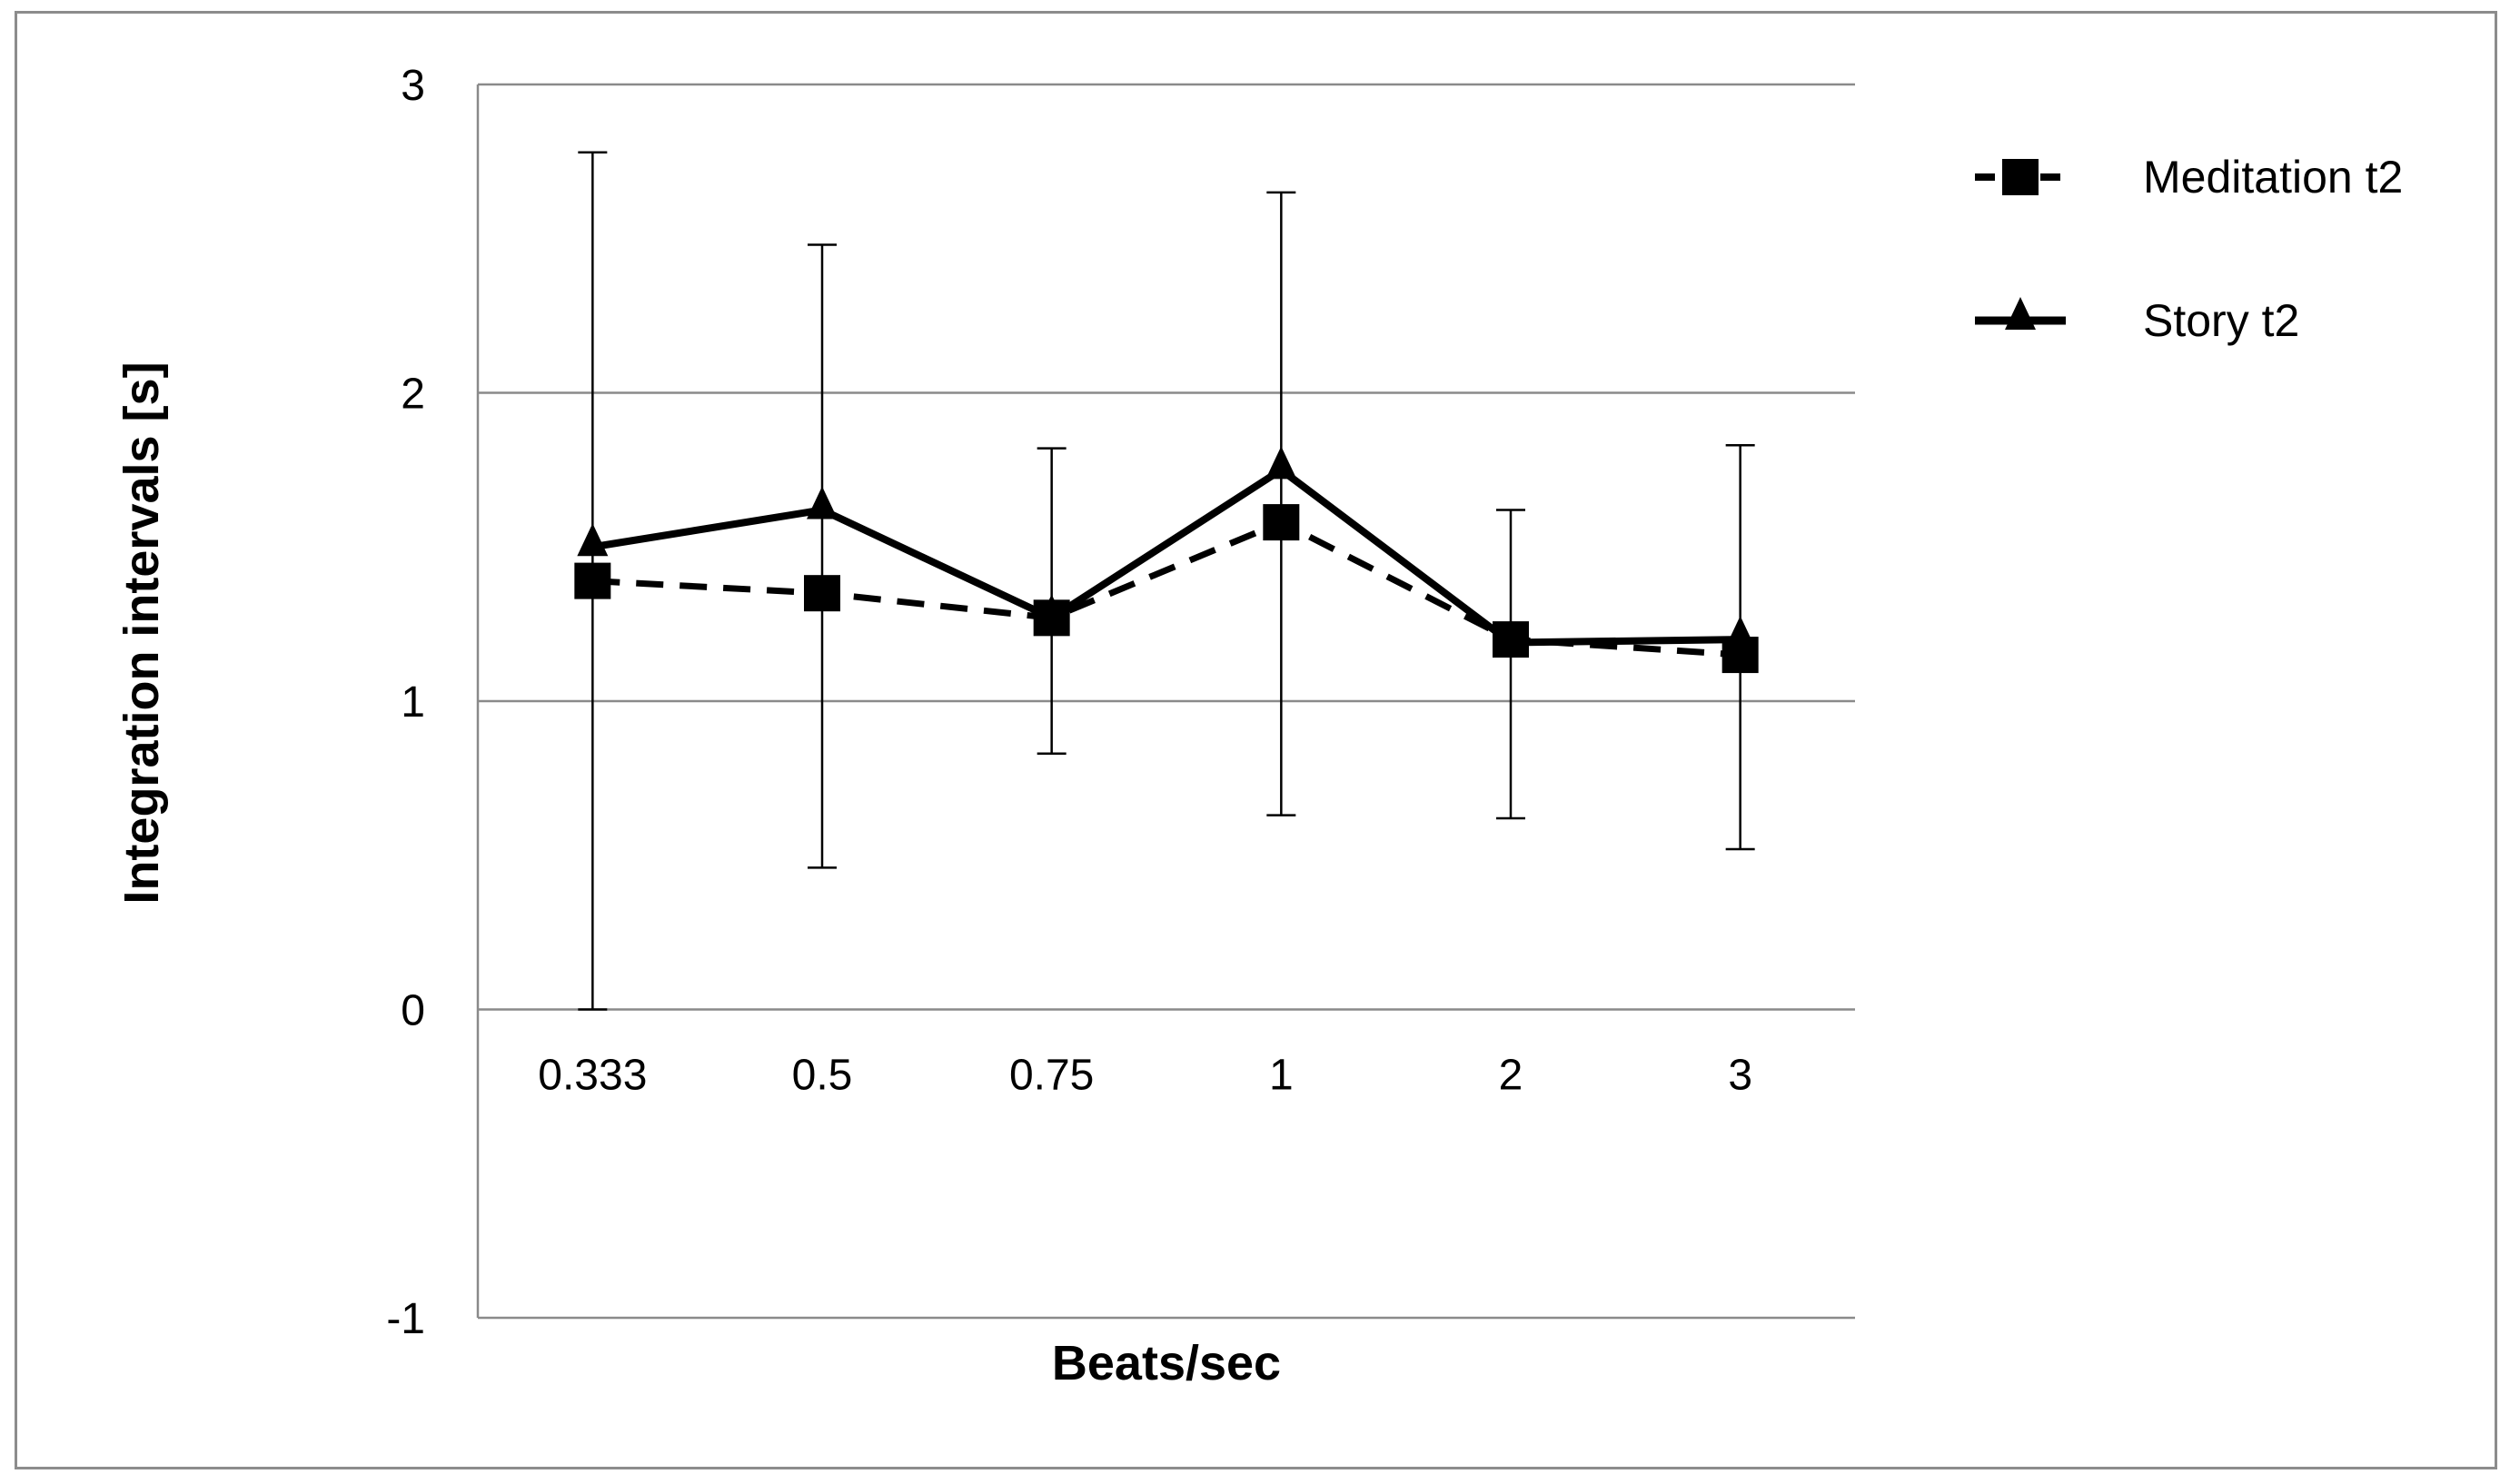  I want to click on x-tick-label: 0.5, so click(822, 1076).